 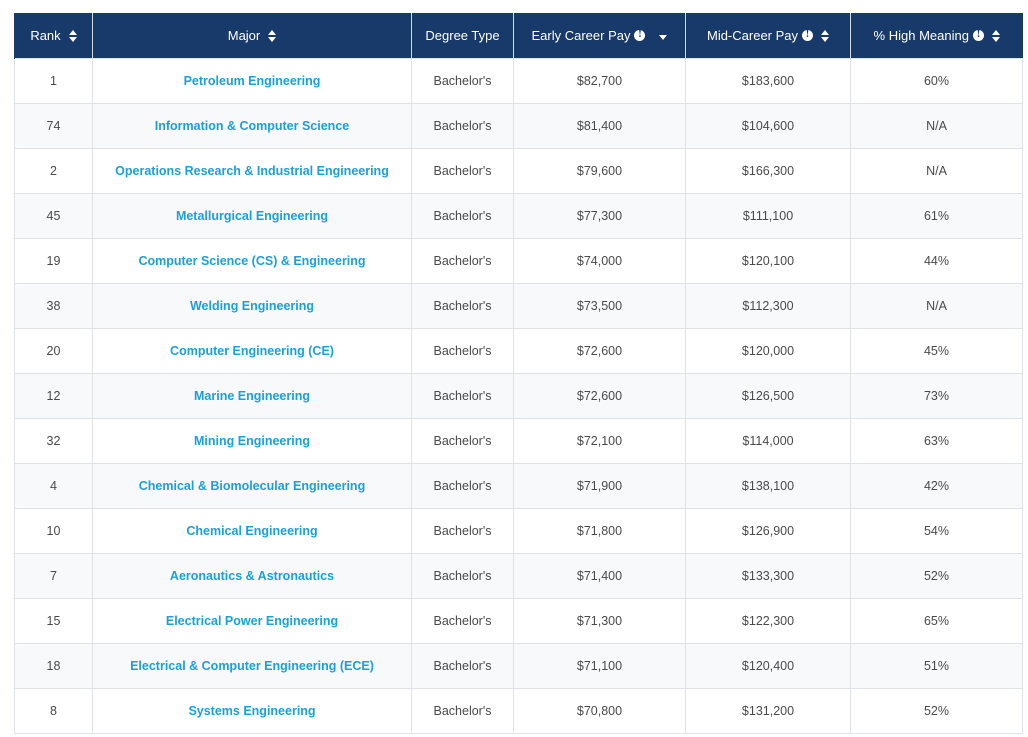 I want to click on column-header-content: Rank, so click(x=53, y=35).